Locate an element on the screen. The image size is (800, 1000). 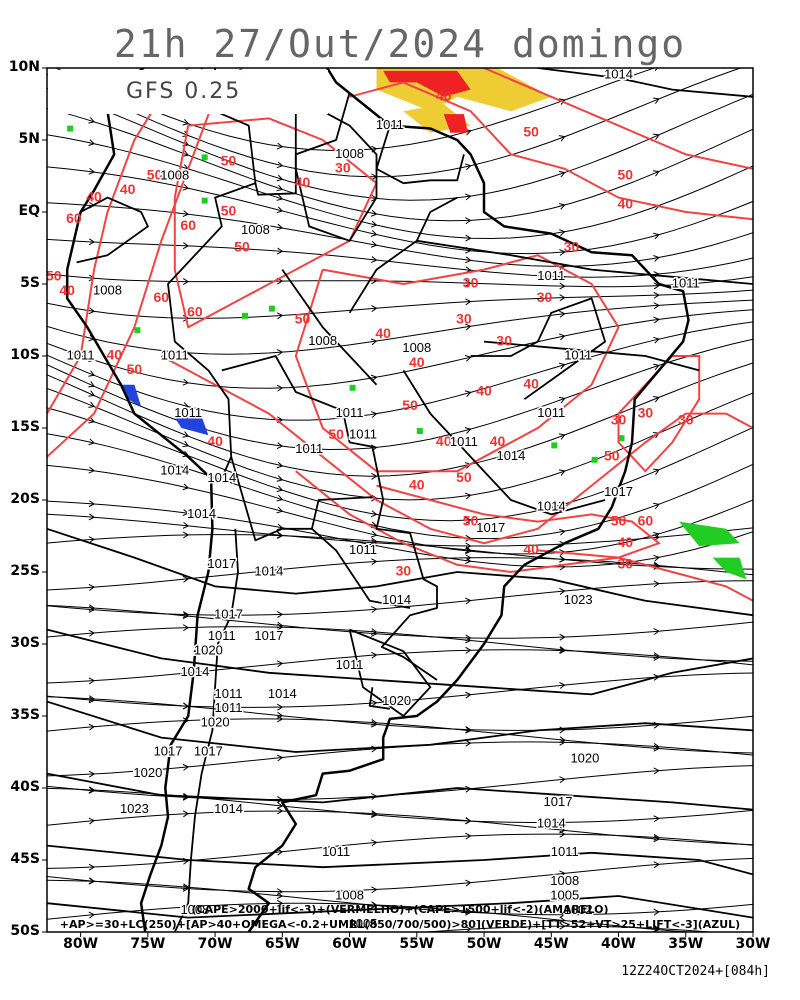
red-contour-label: 30 is located at coordinates (572, 247).